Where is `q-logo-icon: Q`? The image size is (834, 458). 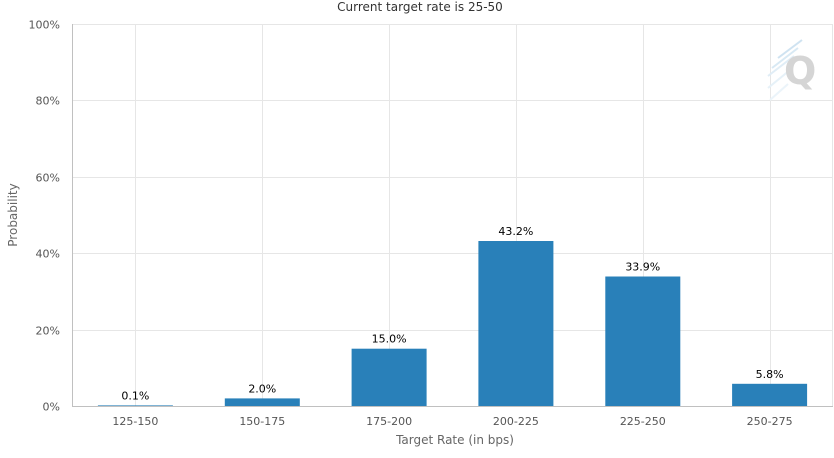
q-logo-icon: Q is located at coordinates (791, 70).